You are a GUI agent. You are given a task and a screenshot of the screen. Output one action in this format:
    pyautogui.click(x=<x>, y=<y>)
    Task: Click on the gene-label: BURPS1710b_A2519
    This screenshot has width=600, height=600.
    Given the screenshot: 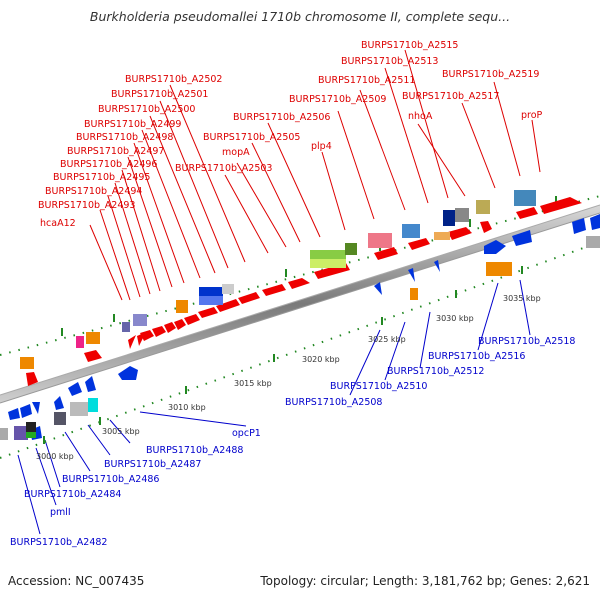 What is the action you would take?
    pyautogui.click(x=490, y=74)
    